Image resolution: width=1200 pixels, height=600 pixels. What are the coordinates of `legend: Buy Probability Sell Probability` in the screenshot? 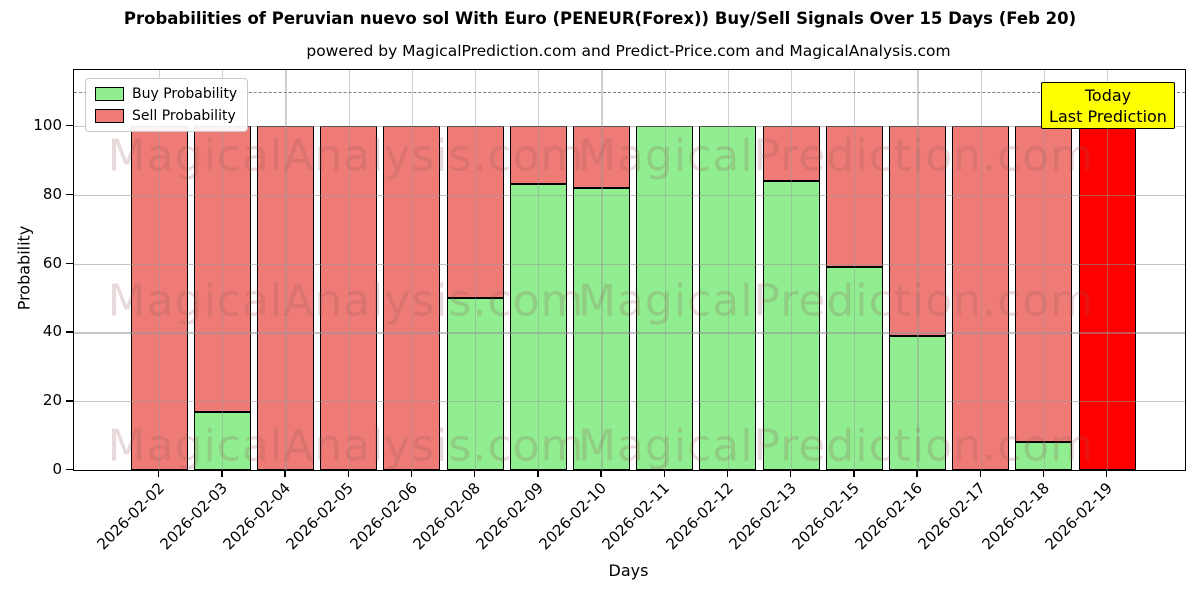 It's located at (166, 105).